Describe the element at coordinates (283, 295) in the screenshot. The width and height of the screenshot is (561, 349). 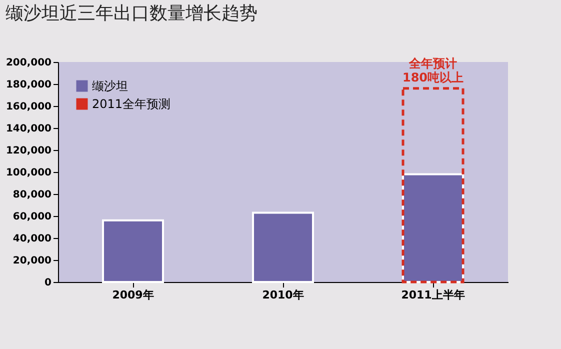
I see `x-tick-label: 2010年` at that location.